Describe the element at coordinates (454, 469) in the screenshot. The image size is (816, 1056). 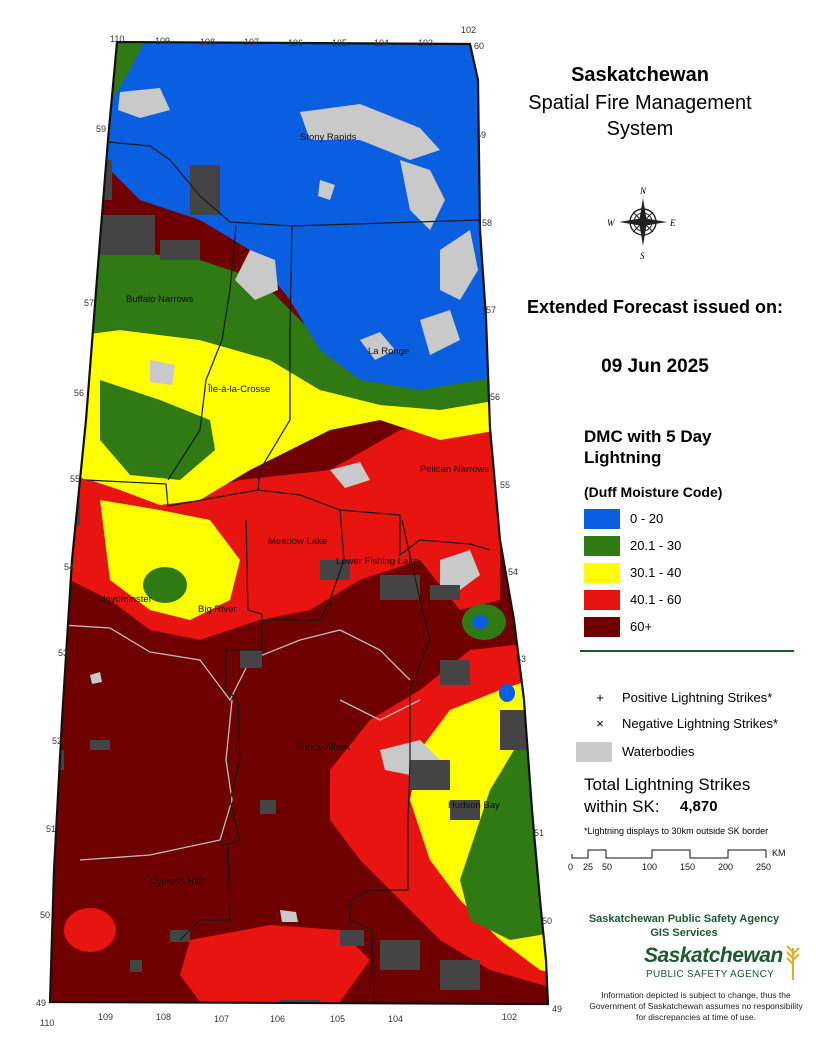
I see `place-label: Pelican Narrows` at that location.